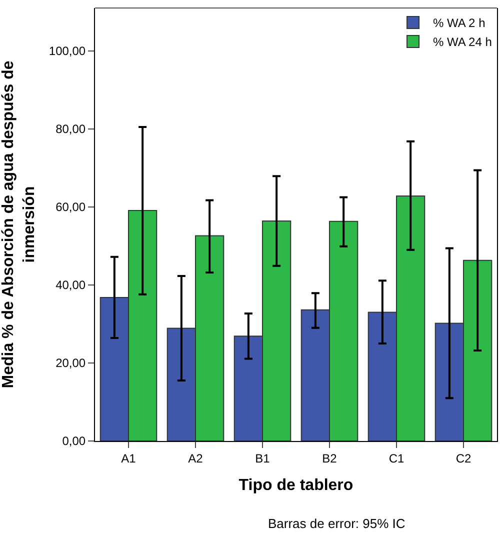 Image resolution: width=500 pixels, height=537 pixels. I want to click on y-tick-label: 20,00, so click(71, 363).